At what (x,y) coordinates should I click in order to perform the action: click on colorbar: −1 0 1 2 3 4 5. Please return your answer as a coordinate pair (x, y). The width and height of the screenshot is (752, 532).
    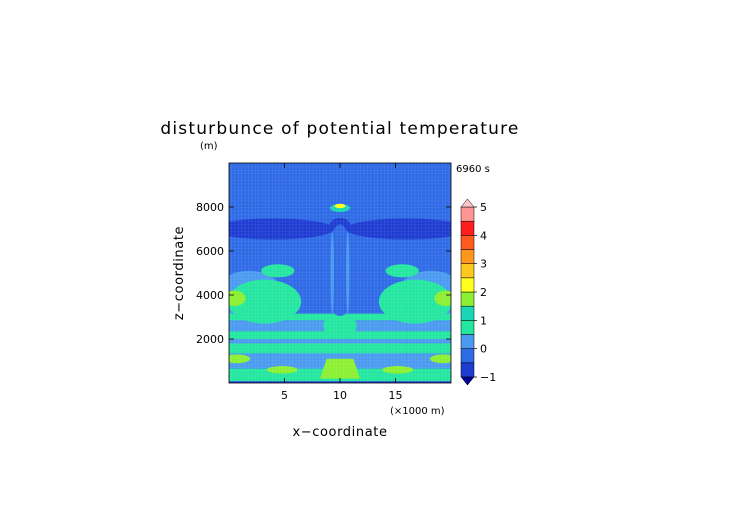
    Looking at the image, I should click on (478, 292).